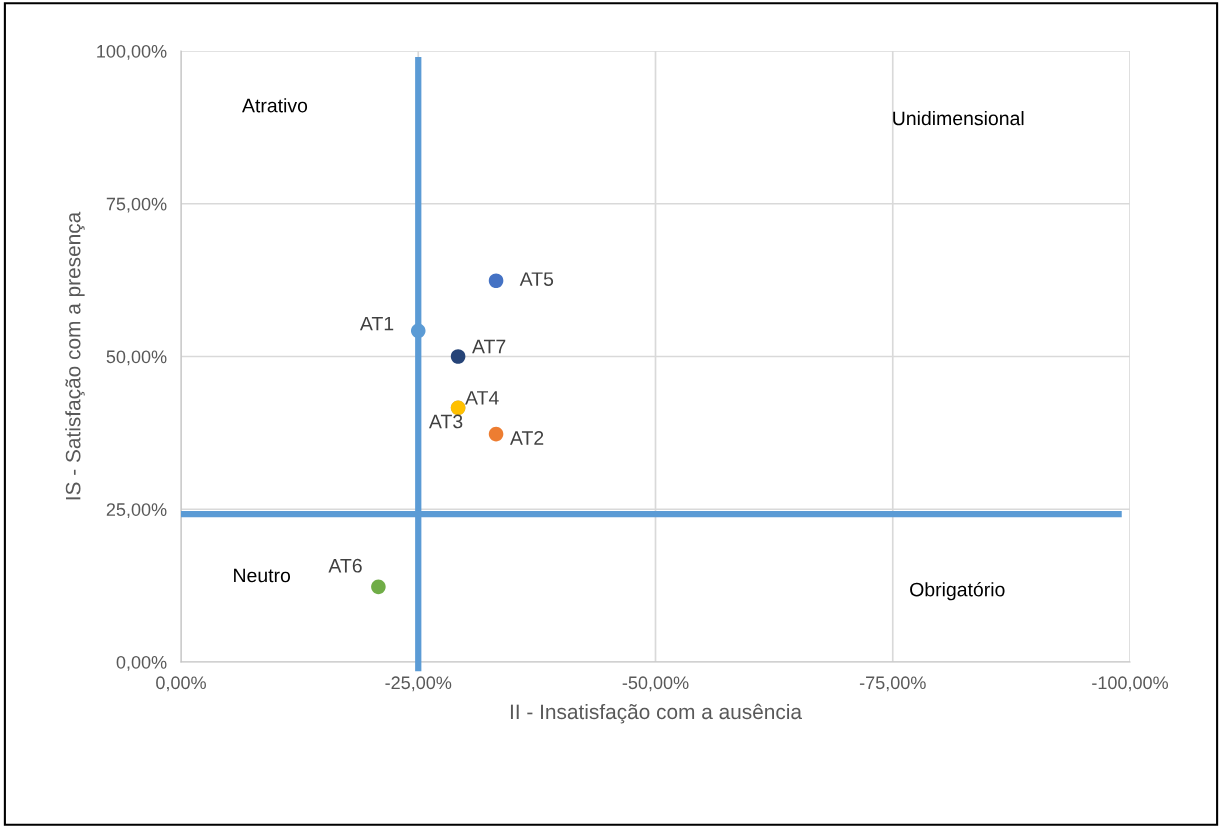 Image resolution: width=1222 pixels, height=828 pixels. Describe the element at coordinates (957, 591) in the screenshot. I see `annotation: Obrigatório` at that location.